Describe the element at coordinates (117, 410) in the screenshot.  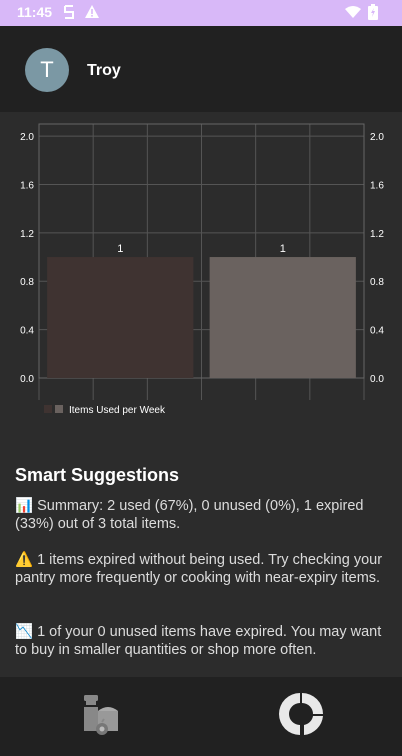
I see `legend-label: Items Used per Week` at that location.